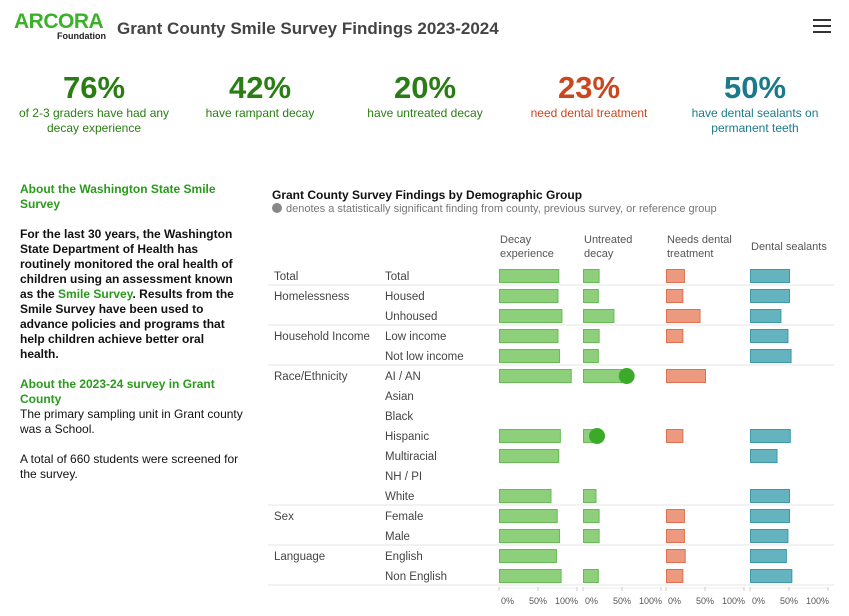  I want to click on col-header-sealants: Dental sealants, so click(789, 247).